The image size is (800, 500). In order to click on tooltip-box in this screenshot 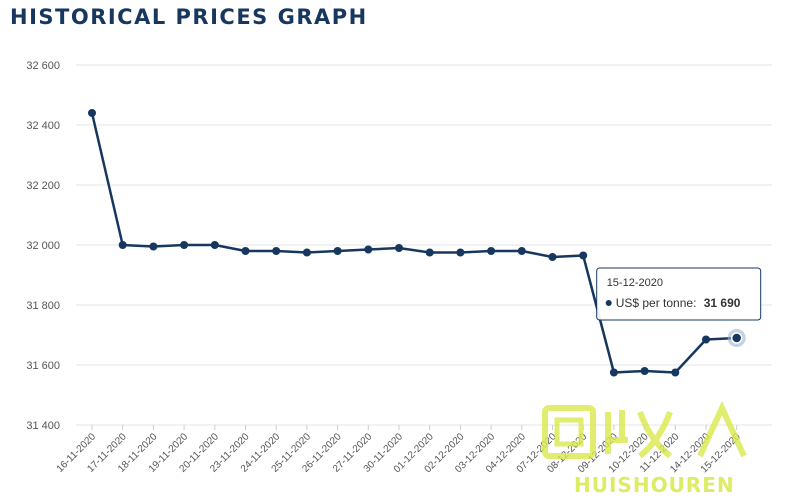, I will do `click(679, 294)`.